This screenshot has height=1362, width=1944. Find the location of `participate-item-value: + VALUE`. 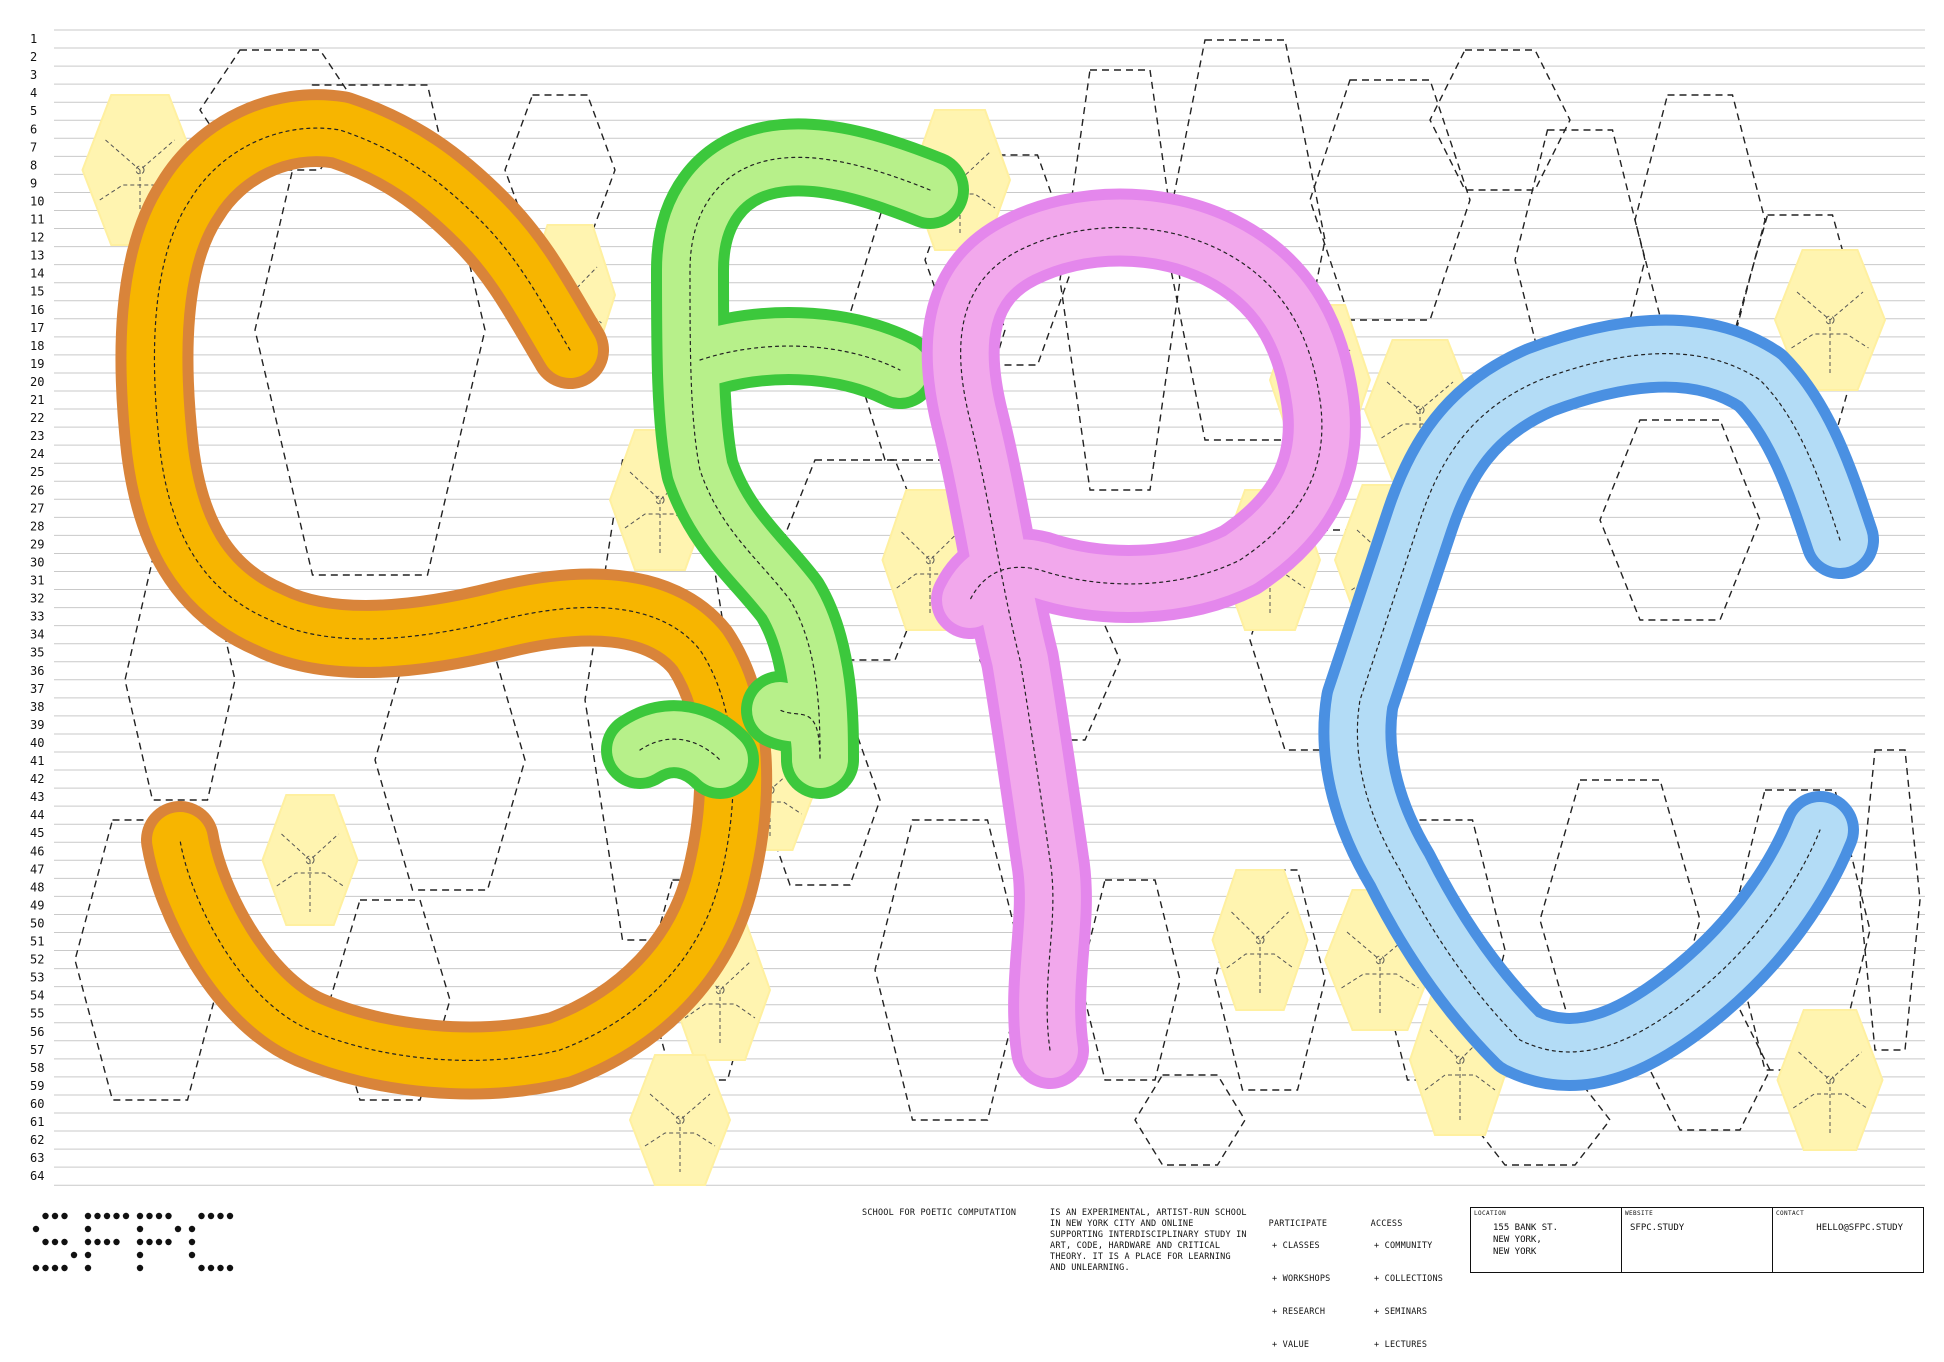

participate-item-value: + VALUE is located at coordinates (1291, 1345).